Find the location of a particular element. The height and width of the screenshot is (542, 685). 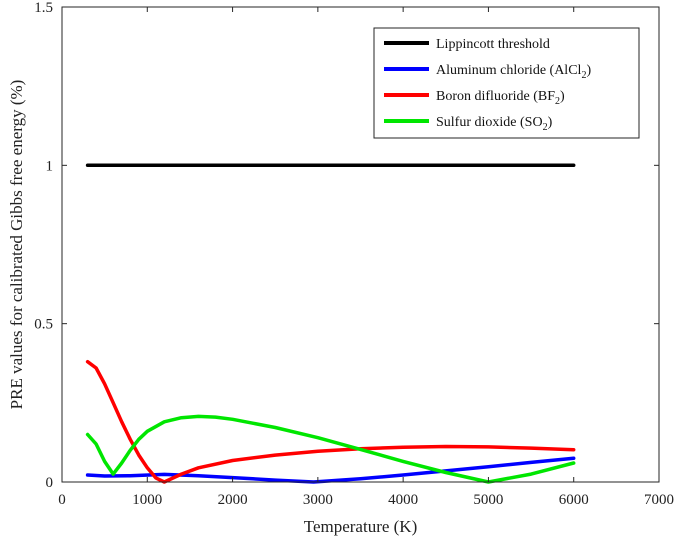

x-tick-label: 7000 is located at coordinates (659, 500).